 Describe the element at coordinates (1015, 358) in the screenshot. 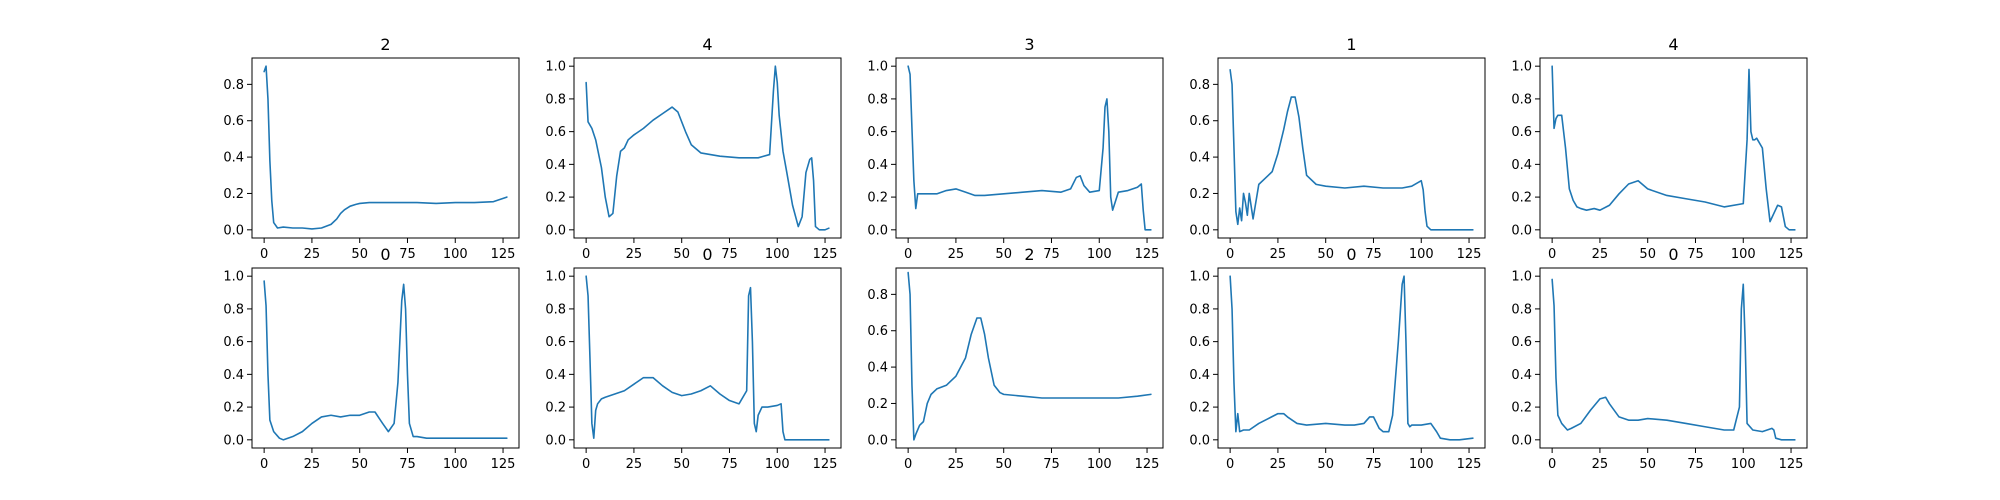

I see `subplot-8: 0 25 50 75 100 125 0.0 0.2 0.4 0.6 0.8 2` at that location.